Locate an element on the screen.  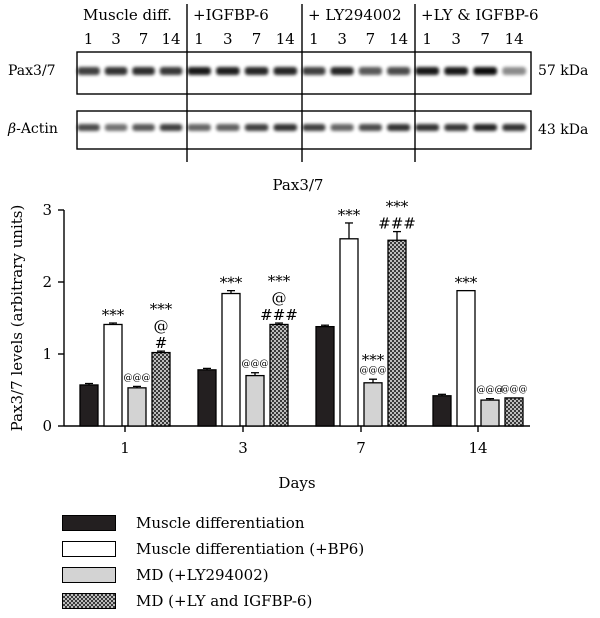
y-ticks: 0 1 2 3 is located at coordinates (53, 318).